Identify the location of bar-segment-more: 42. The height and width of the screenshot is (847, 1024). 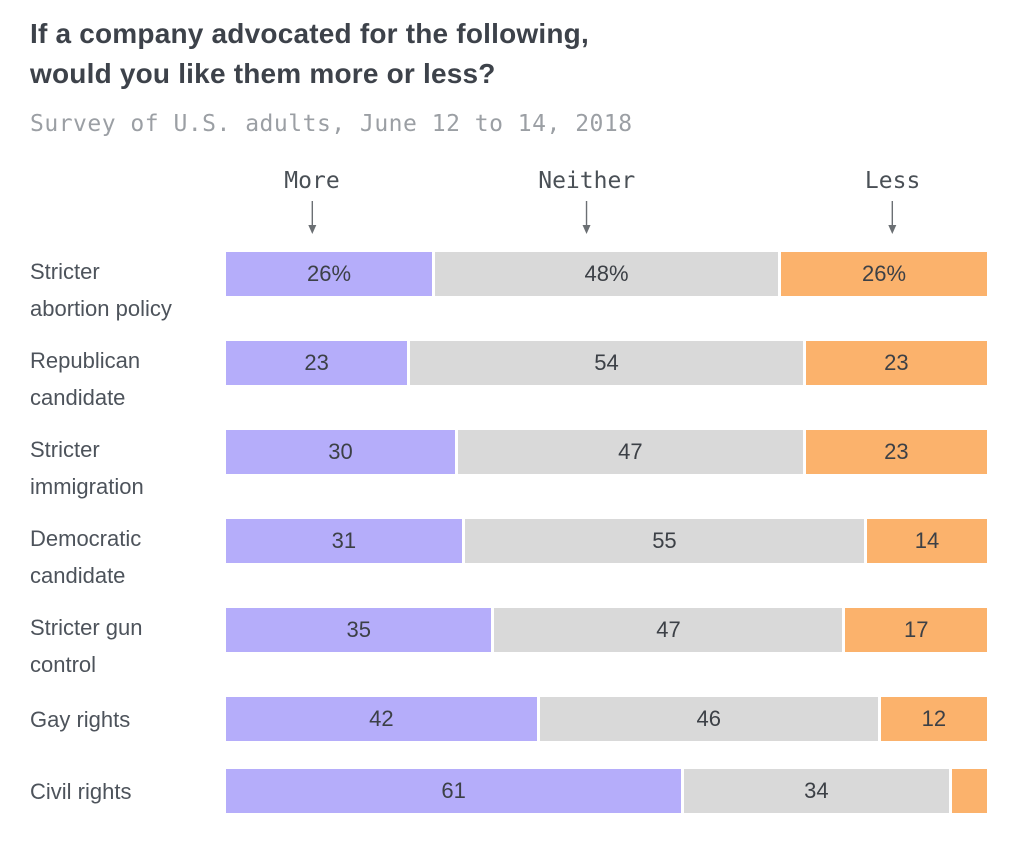
(381, 719).